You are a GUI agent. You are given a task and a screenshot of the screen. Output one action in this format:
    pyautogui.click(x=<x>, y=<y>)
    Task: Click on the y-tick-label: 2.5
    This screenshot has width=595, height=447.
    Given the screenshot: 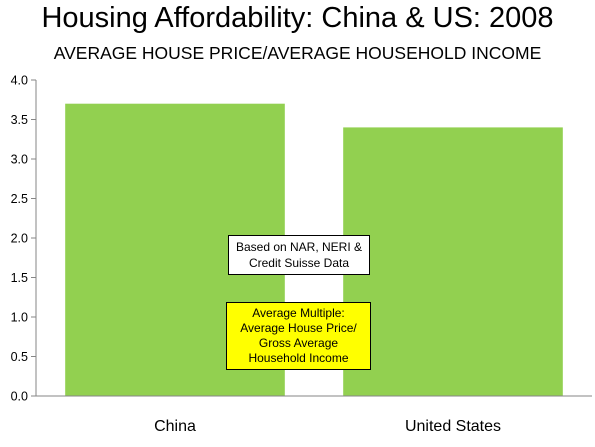 What is the action you would take?
    pyautogui.click(x=19, y=199)
    